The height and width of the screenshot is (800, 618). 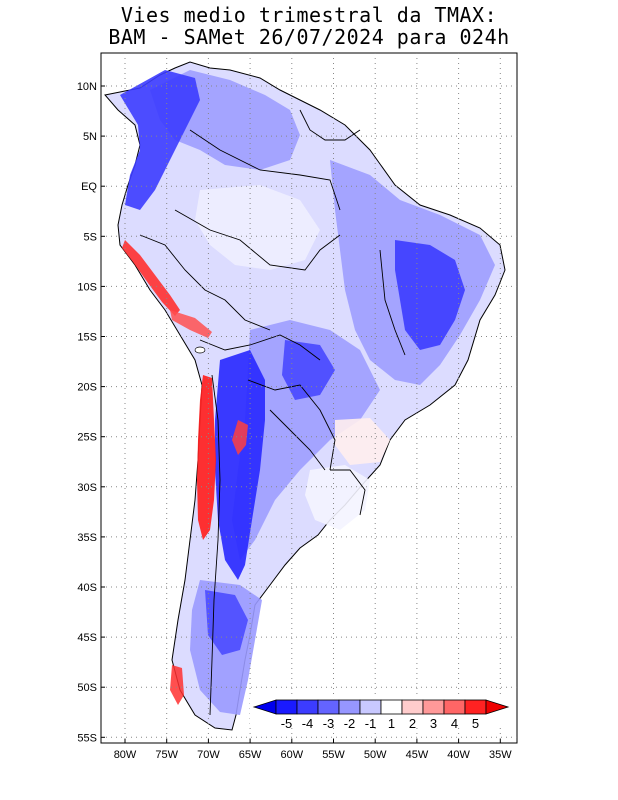 I want to click on map-title-line1: Vies medio trimestral da TMAX:, so click(x=309, y=15).